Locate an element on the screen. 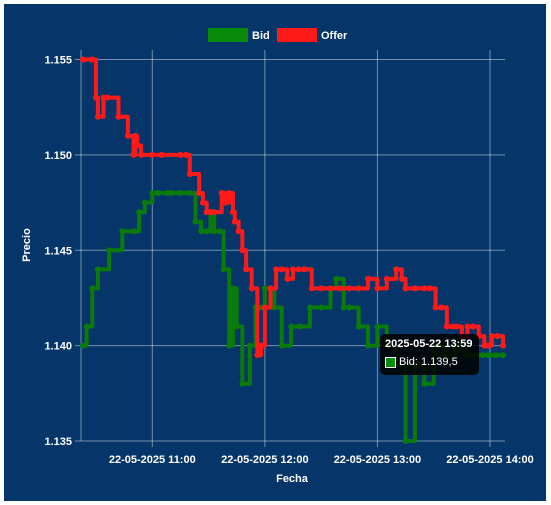 This screenshot has width=551, height=505. legend-item-offer: Offer is located at coordinates (312, 35).